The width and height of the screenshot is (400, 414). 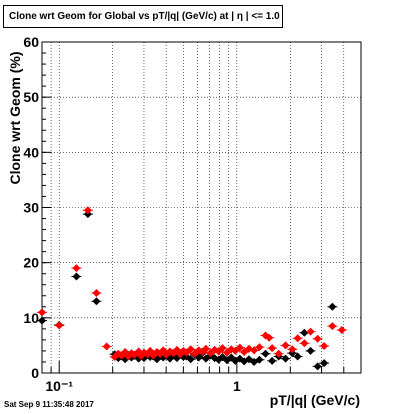 What do you see at coordinates (31, 97) in the screenshot?
I see `y-tick-label: 50` at bounding box center [31, 97].